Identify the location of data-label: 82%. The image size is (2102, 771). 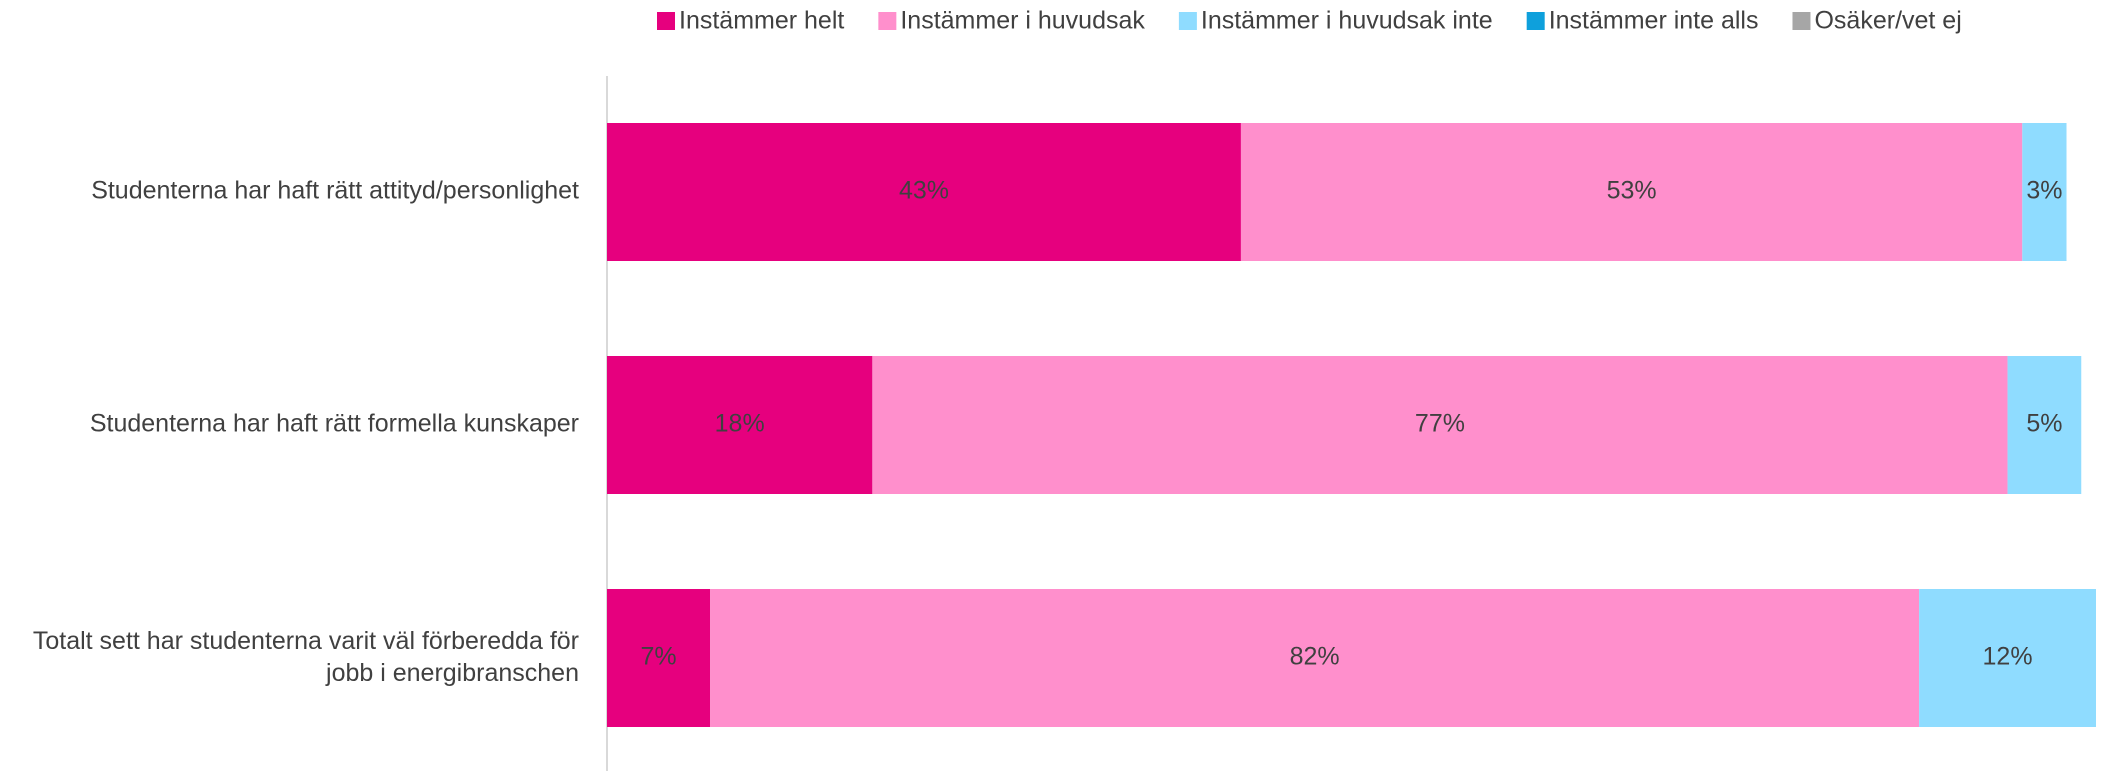
(1315, 657).